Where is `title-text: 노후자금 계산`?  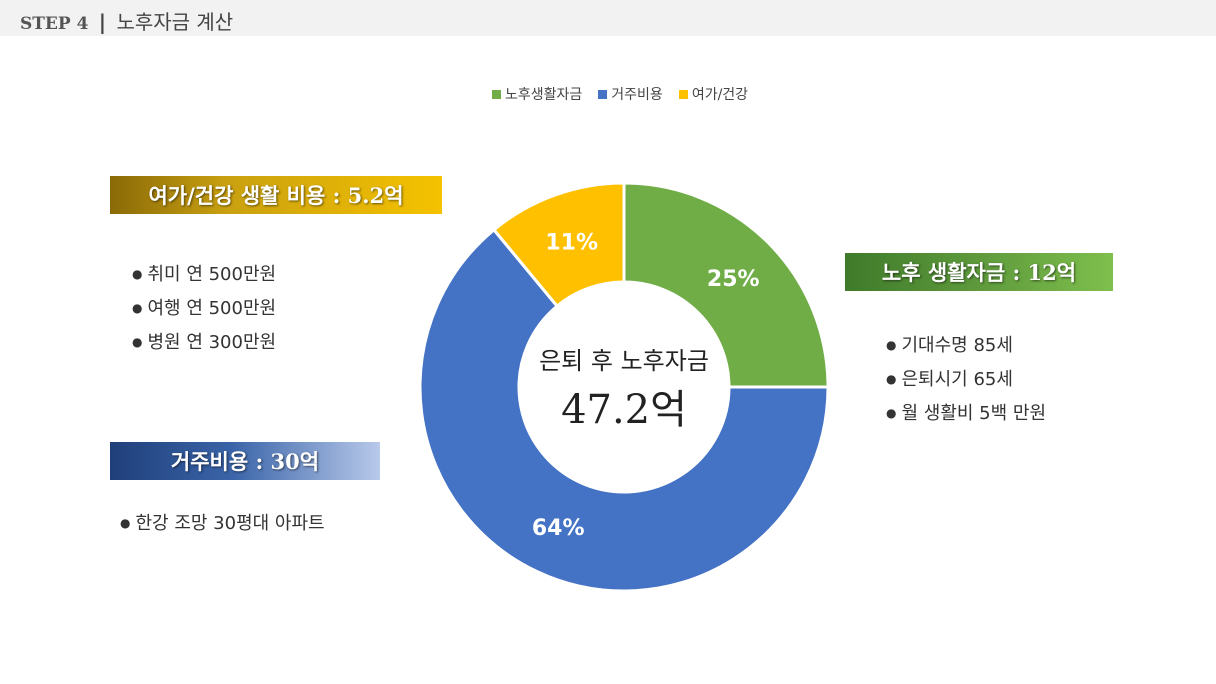
title-text: 노후자금 계산 is located at coordinates (175, 22).